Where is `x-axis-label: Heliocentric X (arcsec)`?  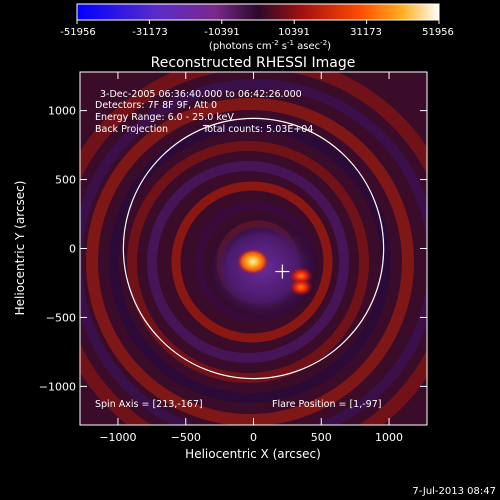 x-axis-label: Heliocentric X (arcsec) is located at coordinates (253, 454).